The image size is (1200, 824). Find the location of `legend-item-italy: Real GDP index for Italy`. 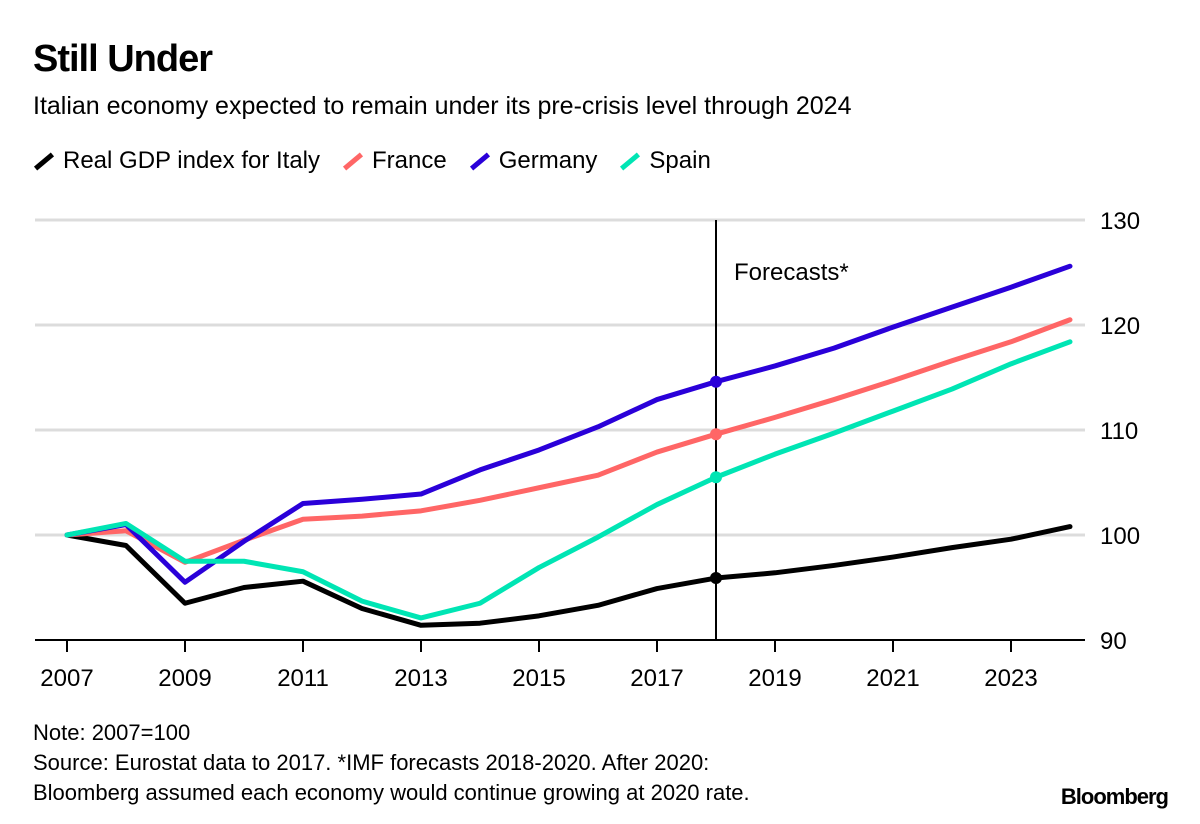

legend-item-italy: Real GDP index for Italy is located at coordinates (176, 161).